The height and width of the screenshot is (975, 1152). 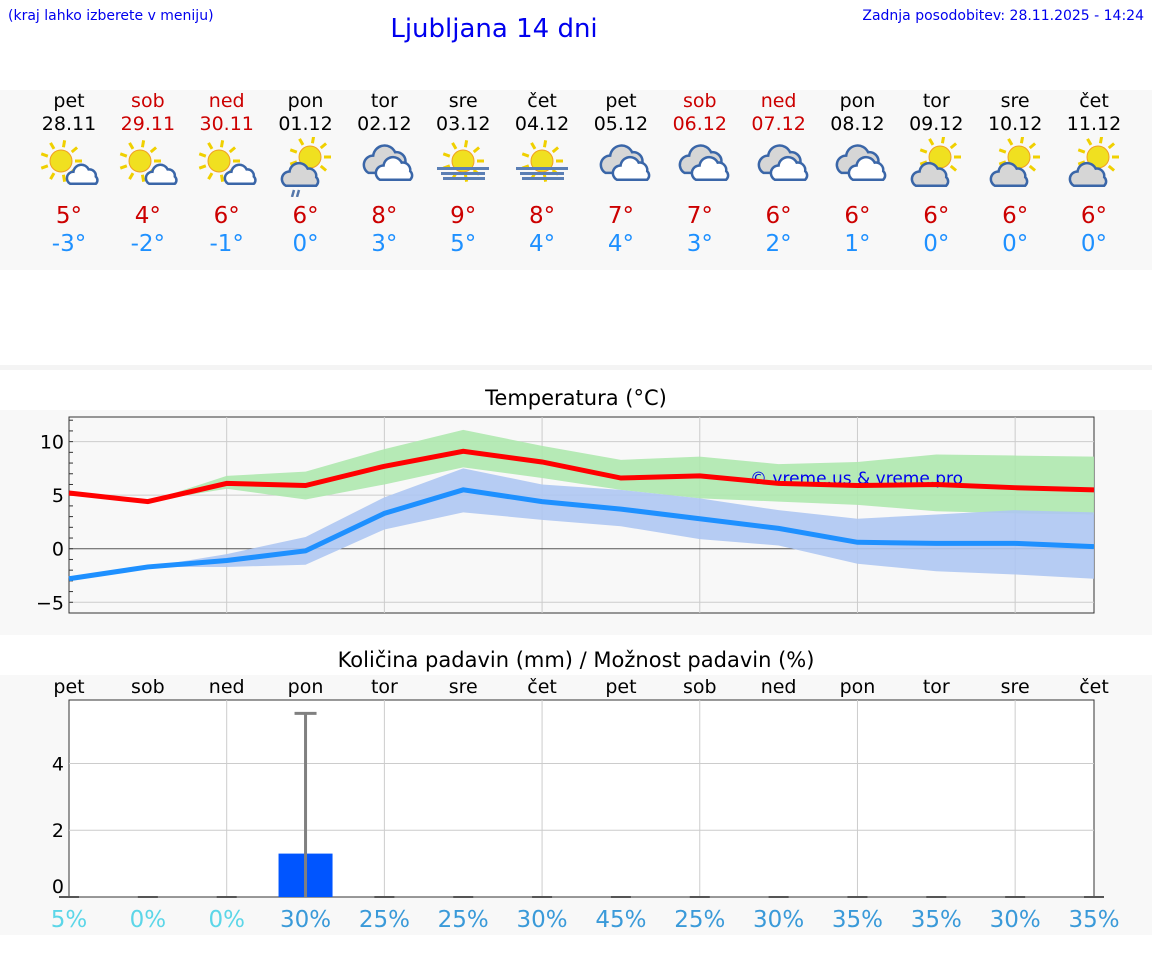 What do you see at coordinates (581, 476) in the screenshot?
I see `max-temperature-line` at bounding box center [581, 476].